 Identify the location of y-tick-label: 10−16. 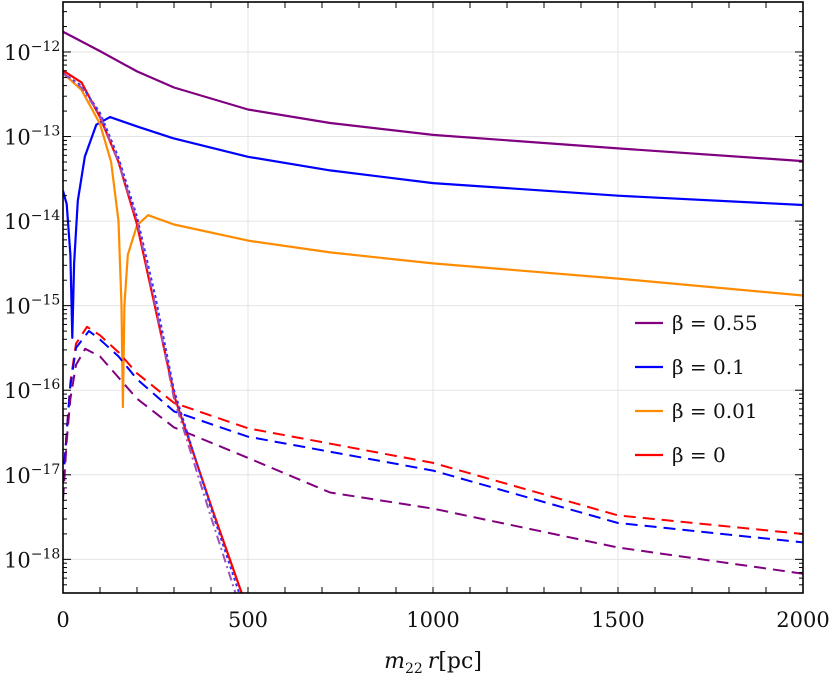
(32, 390).